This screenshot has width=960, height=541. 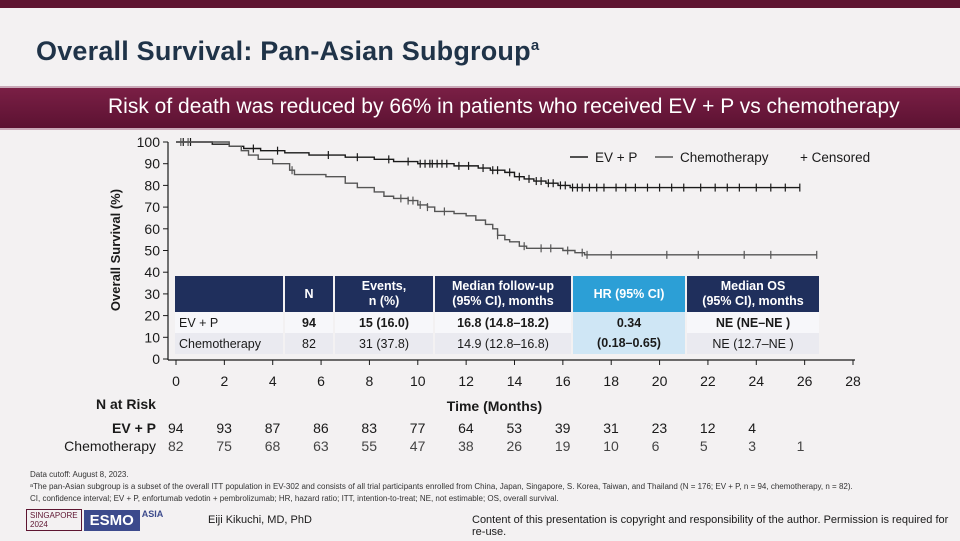 What do you see at coordinates (369, 428) in the screenshot?
I see `risk-value: 83` at bounding box center [369, 428].